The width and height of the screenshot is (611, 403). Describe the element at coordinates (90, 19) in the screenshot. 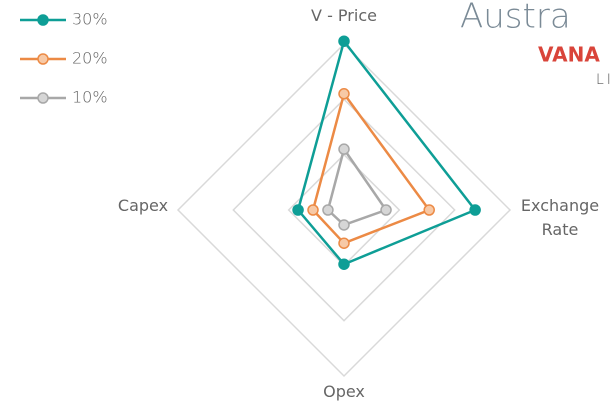

I see `legend-label: 30%` at that location.